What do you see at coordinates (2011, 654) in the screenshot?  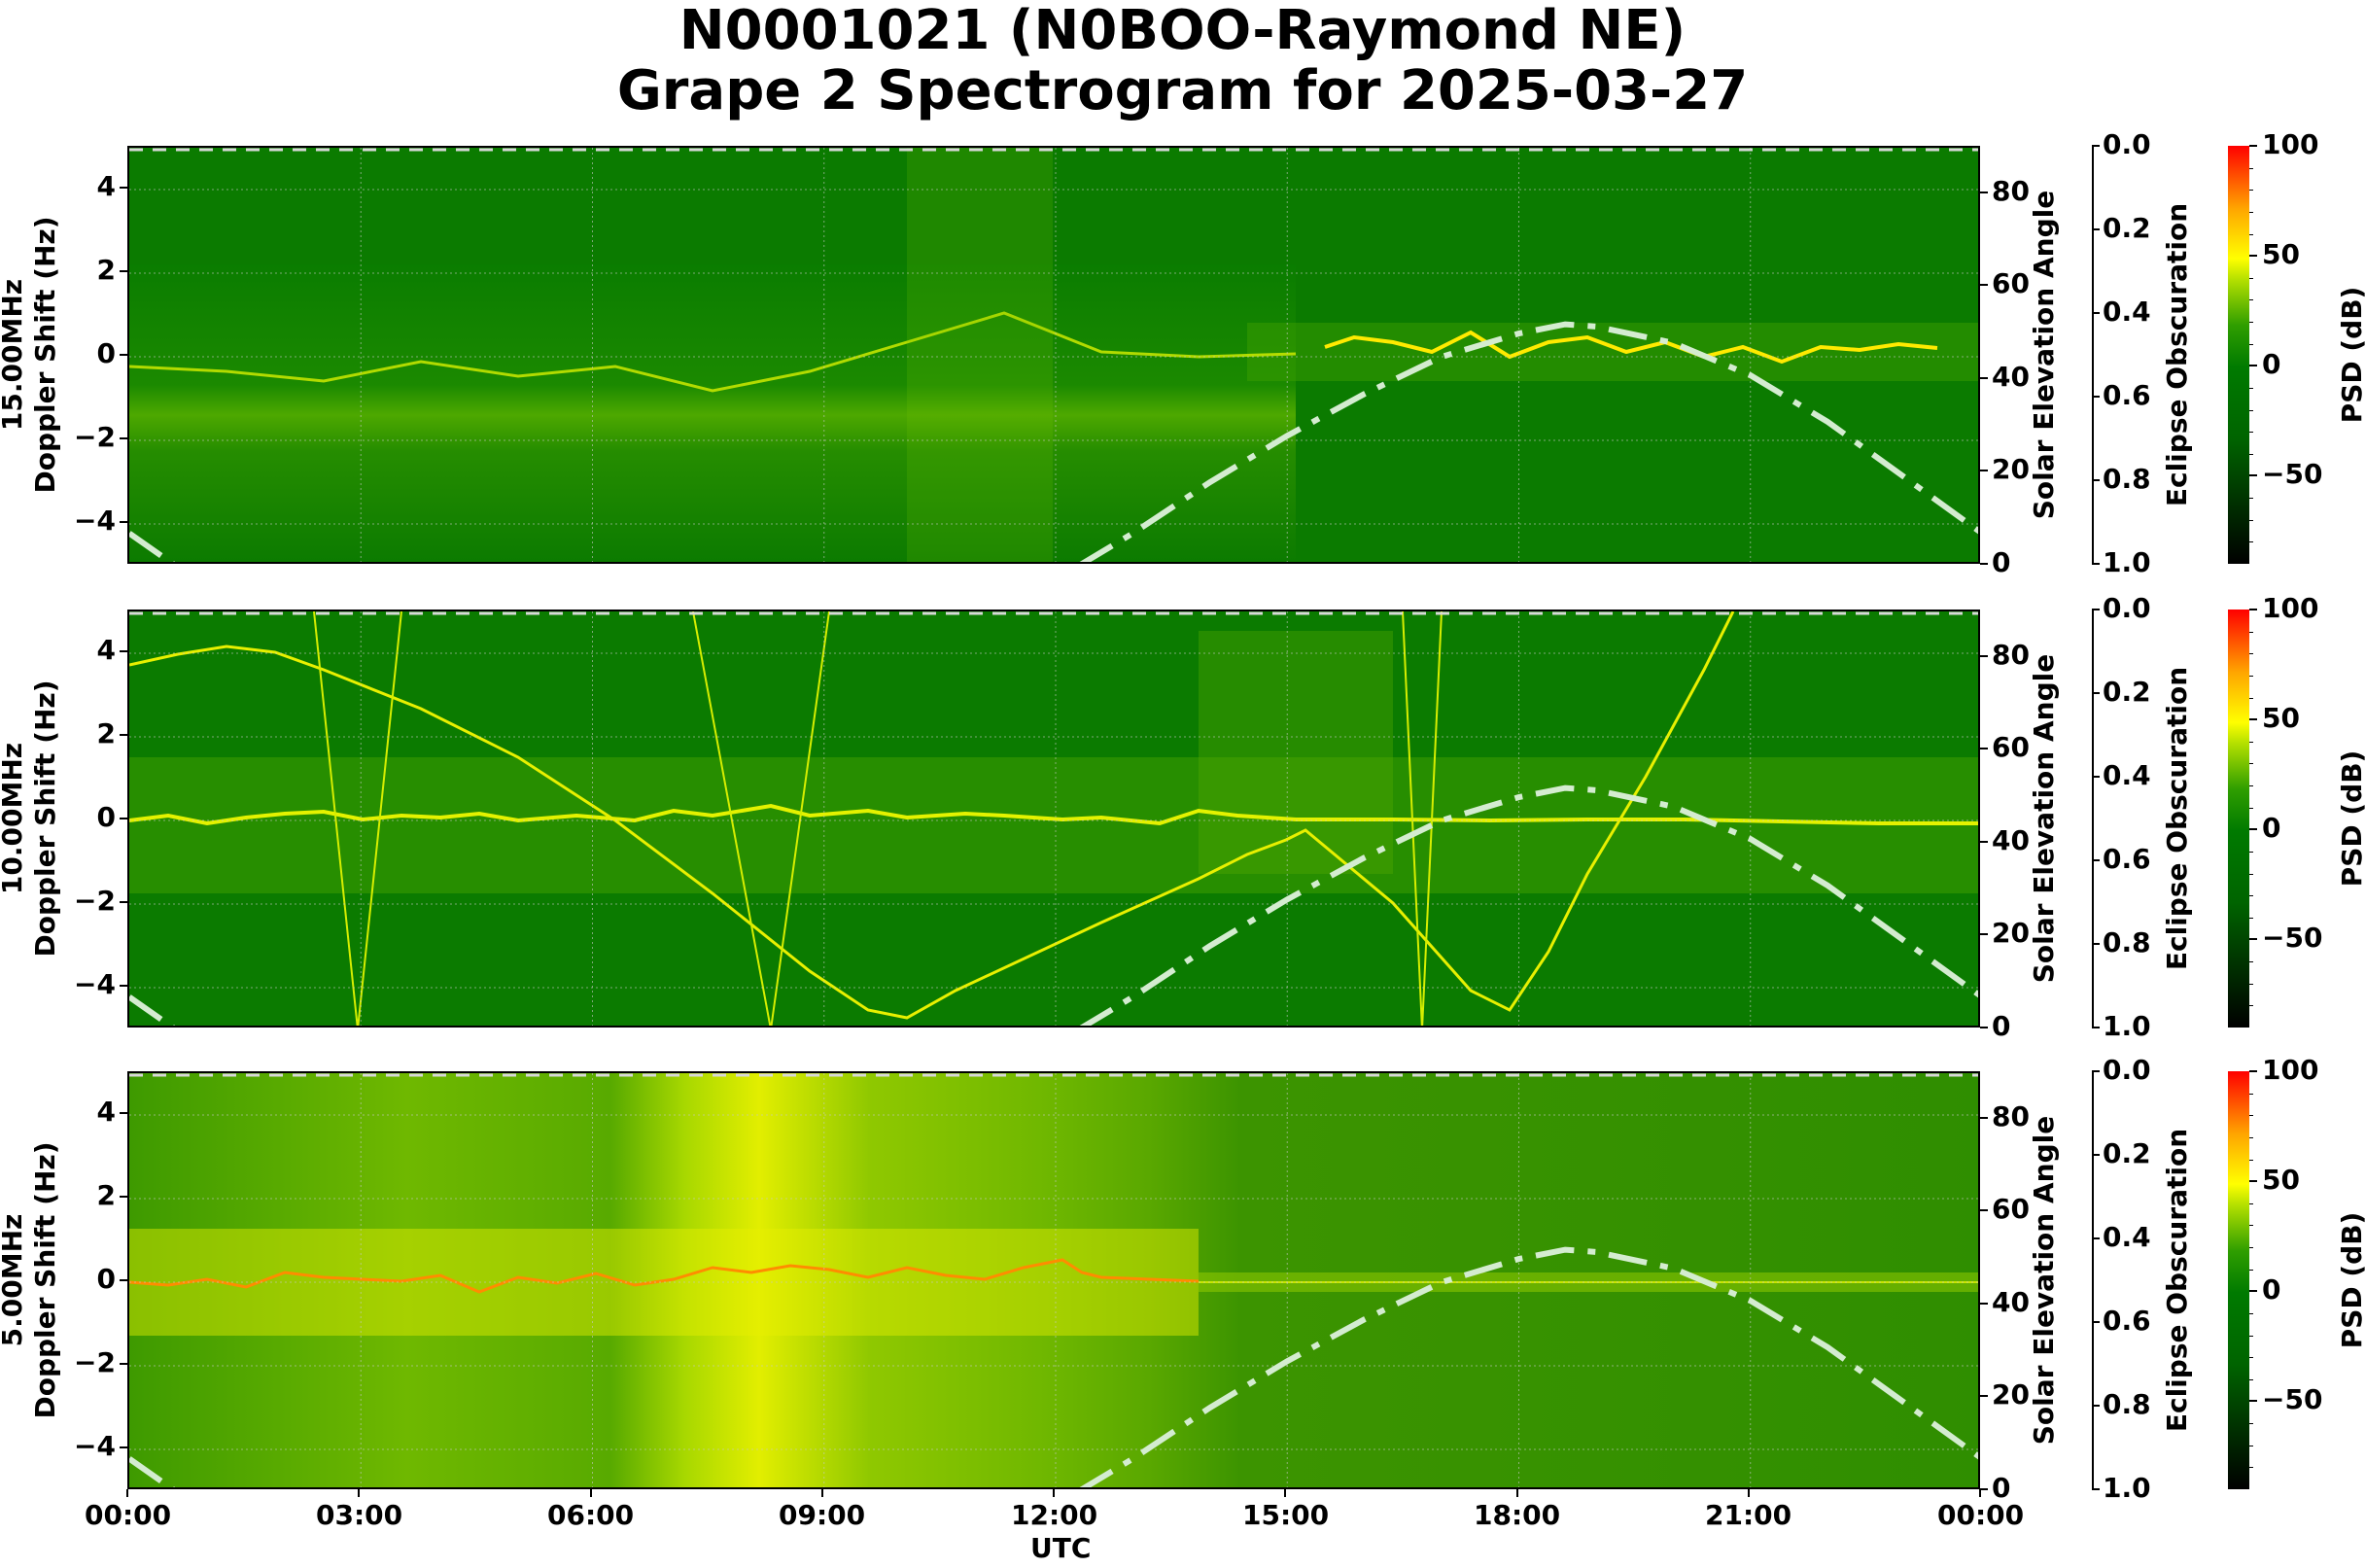 I see `solar-tick-label: 80` at bounding box center [2011, 654].